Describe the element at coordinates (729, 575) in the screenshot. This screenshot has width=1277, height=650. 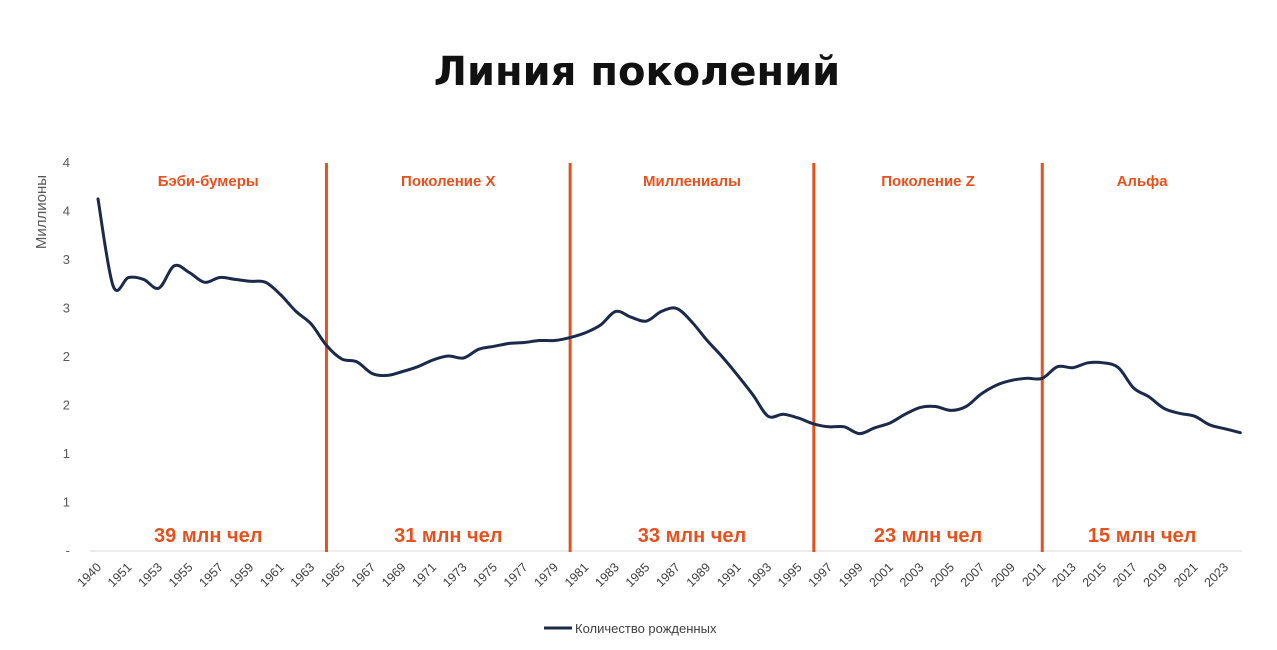
I see `x-tick-label: 1991` at that location.